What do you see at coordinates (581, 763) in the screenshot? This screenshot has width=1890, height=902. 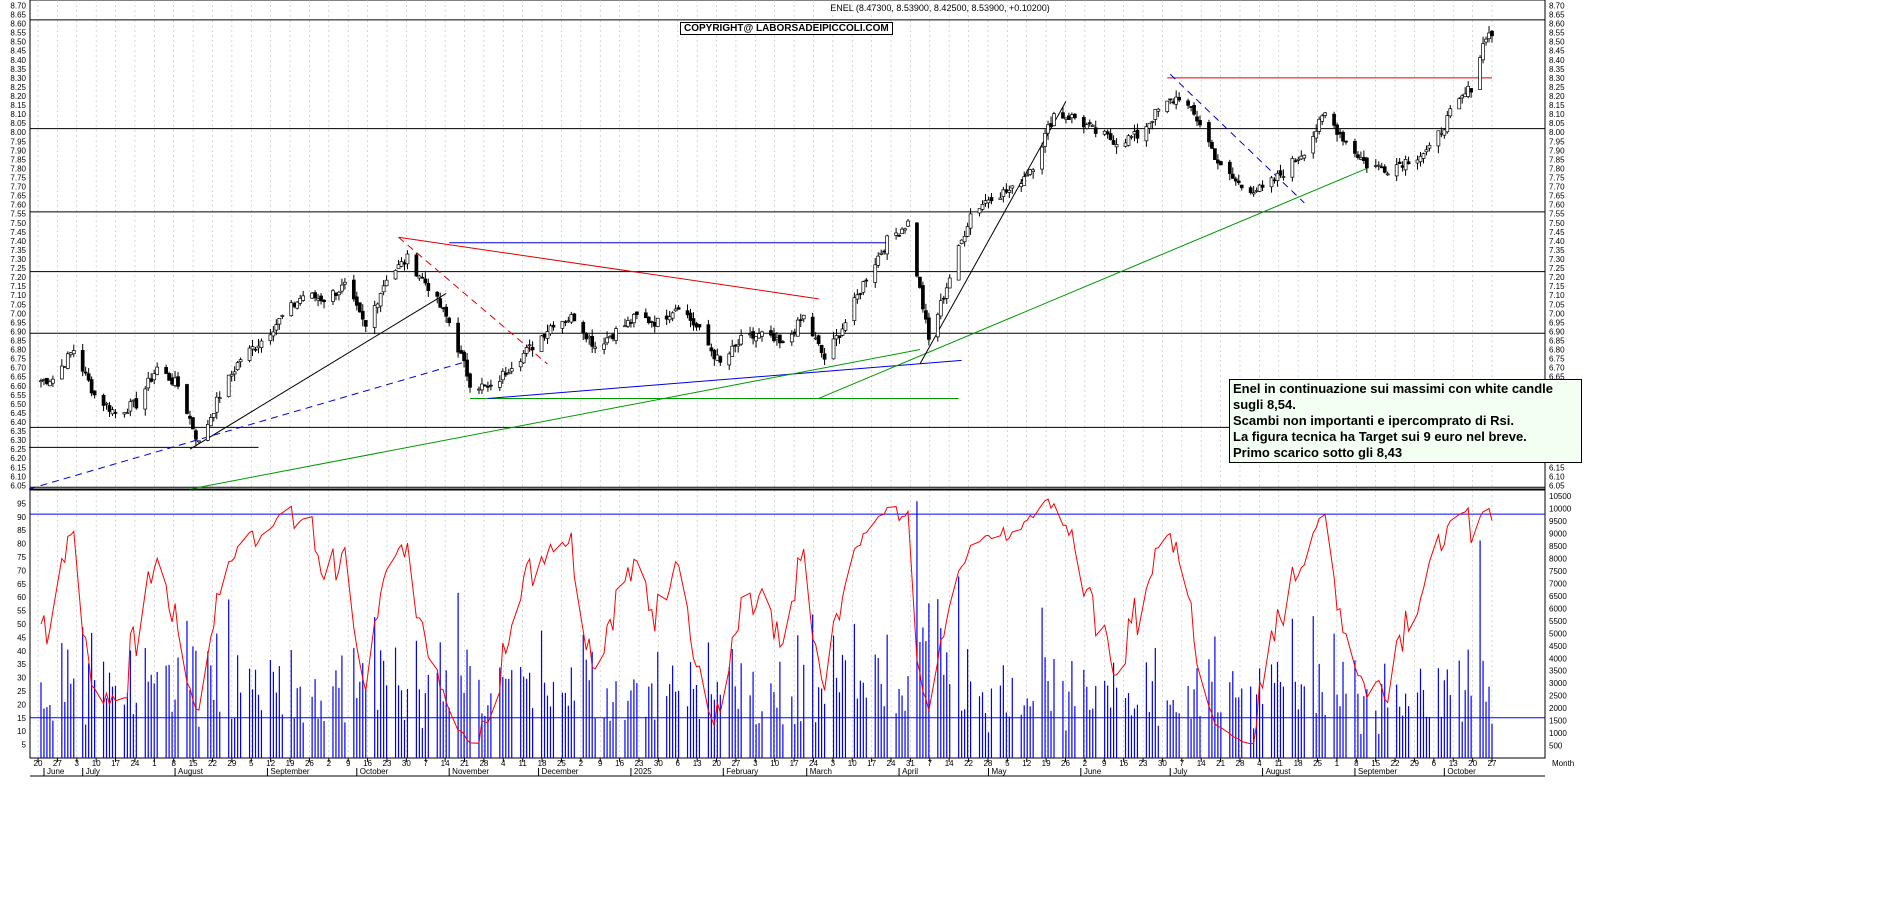 I see `x-day-label: 2` at bounding box center [581, 763].